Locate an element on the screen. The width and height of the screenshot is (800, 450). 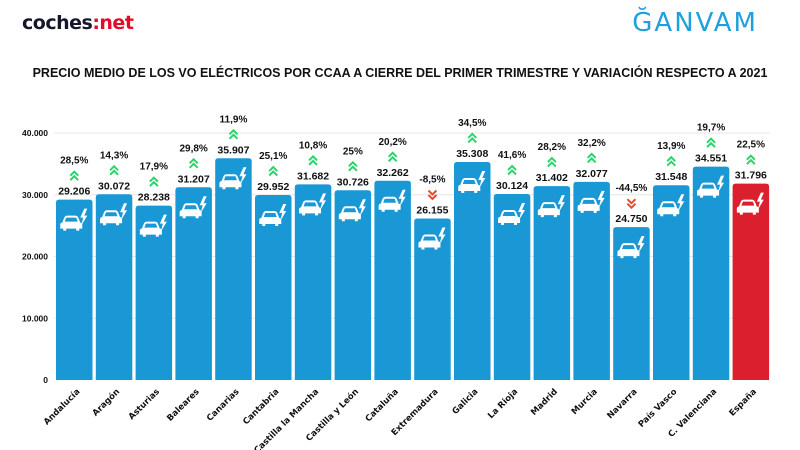
category-label: Navarra is located at coordinates (622, 404).